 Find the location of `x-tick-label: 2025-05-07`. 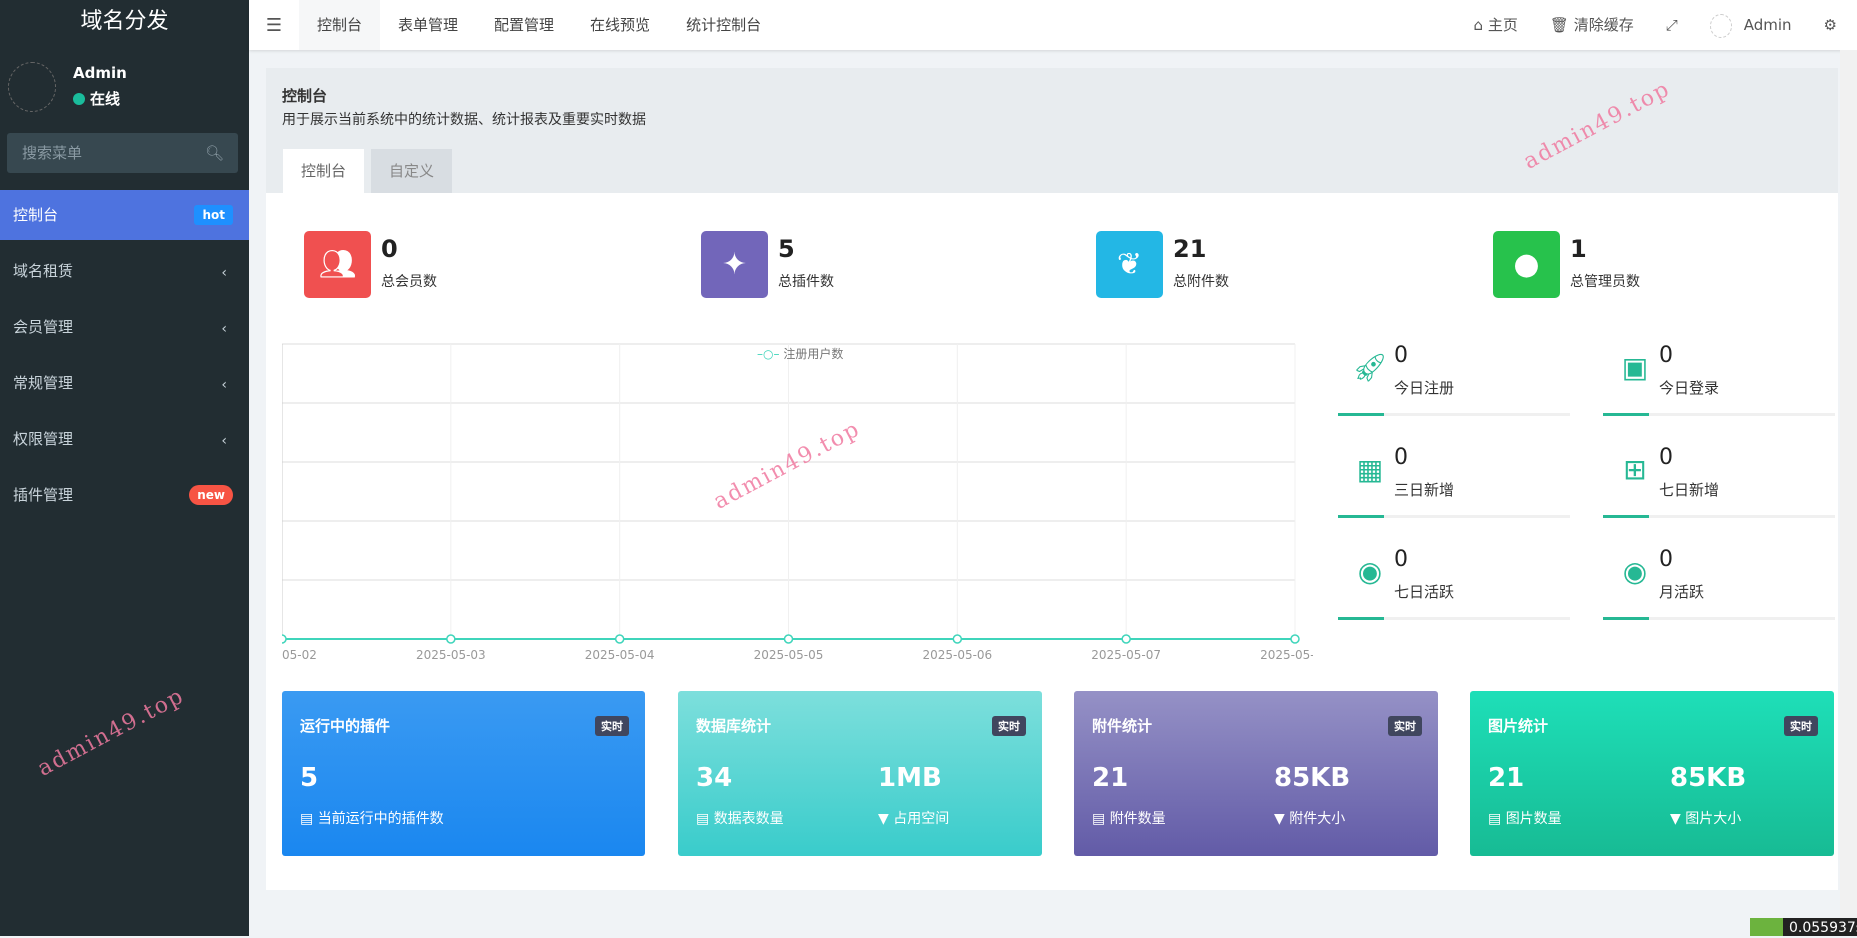

x-tick-label: 2025-05-07 is located at coordinates (1126, 655).